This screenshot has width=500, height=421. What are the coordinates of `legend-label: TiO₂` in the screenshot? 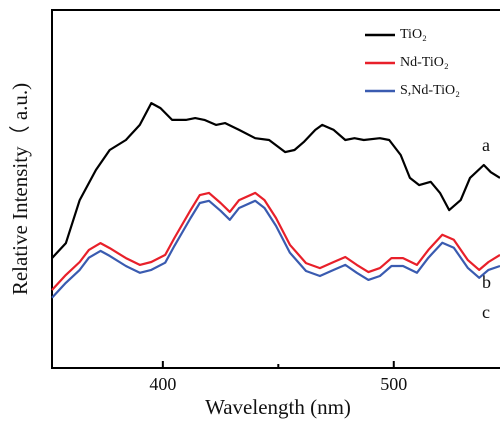 It's located at (413, 34).